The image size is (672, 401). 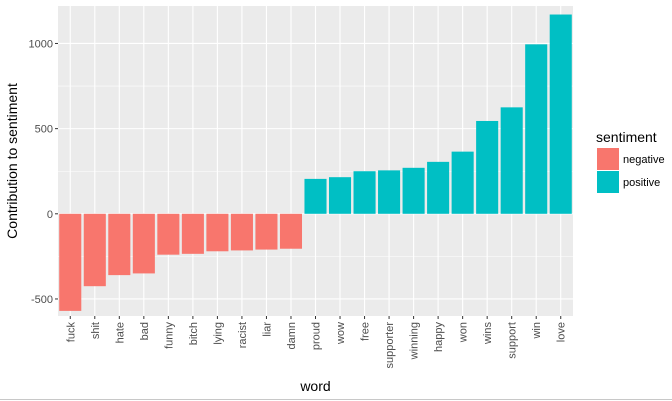 What do you see at coordinates (390, 345) in the screenshot?
I see `x-tick-label: supporter` at bounding box center [390, 345].